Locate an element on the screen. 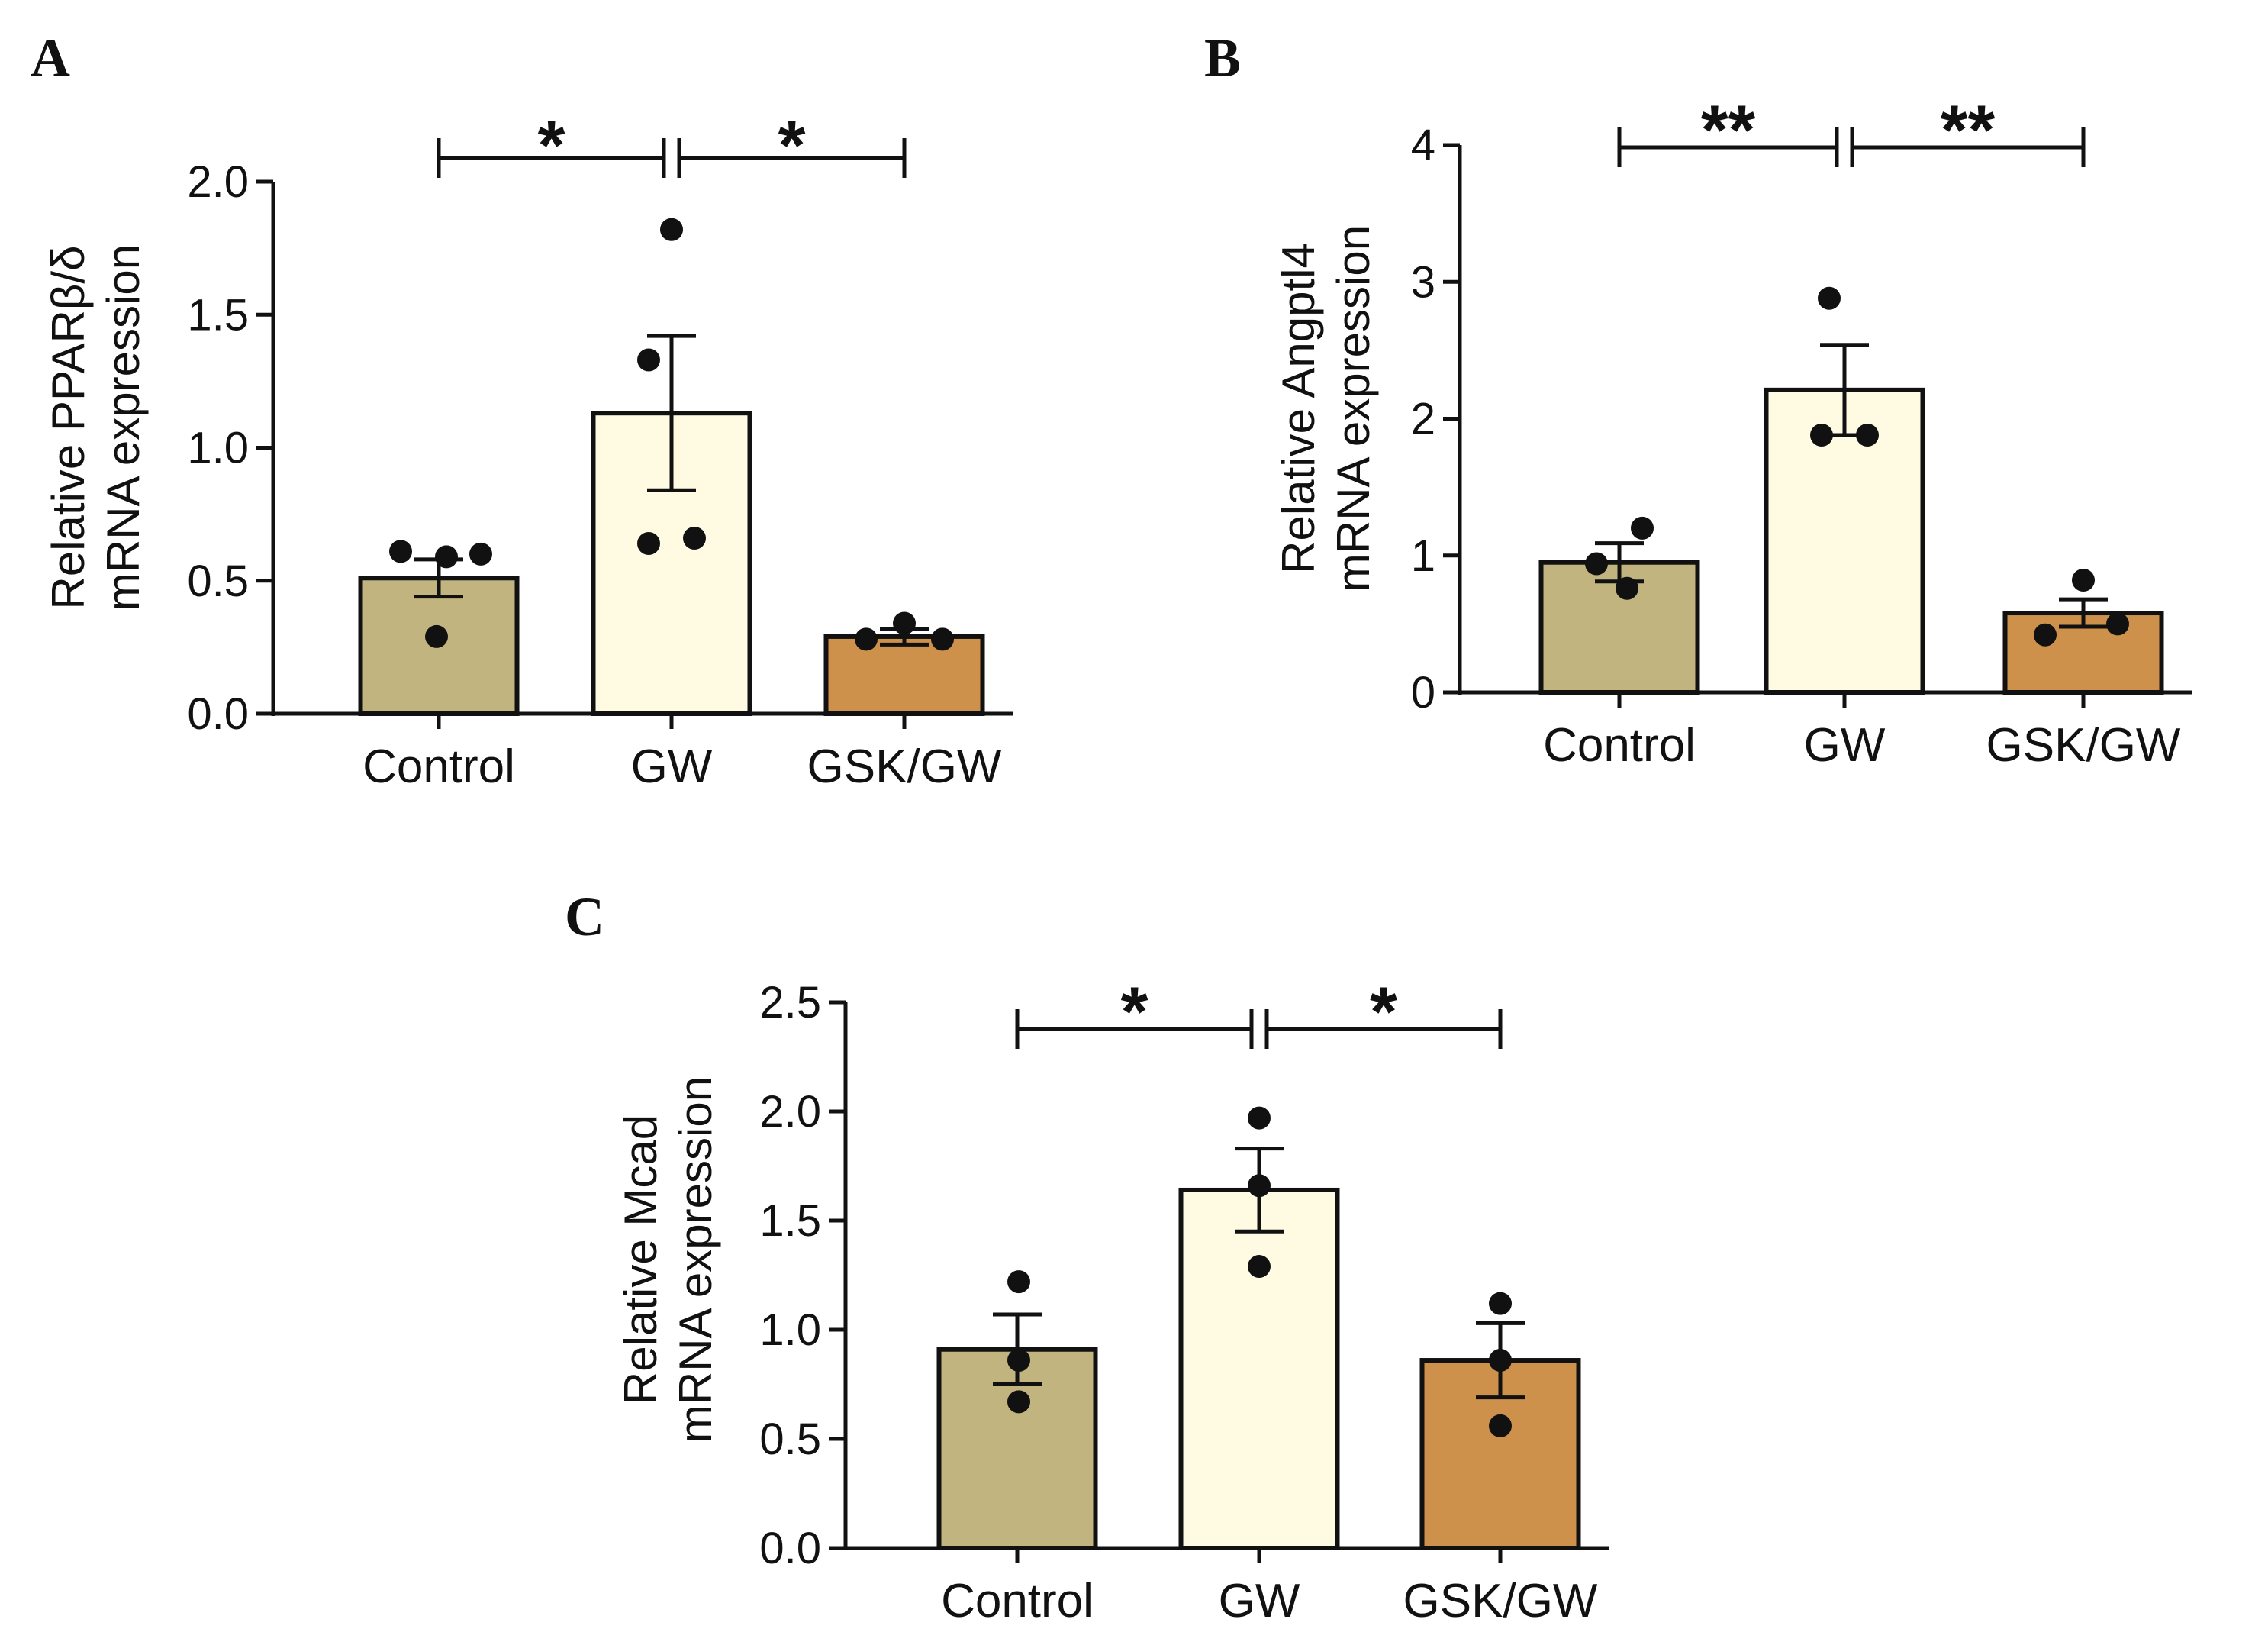  panel-a-y-axis-title: Relative PPARβ/δ mRNA expression is located at coordinates (96, 428).